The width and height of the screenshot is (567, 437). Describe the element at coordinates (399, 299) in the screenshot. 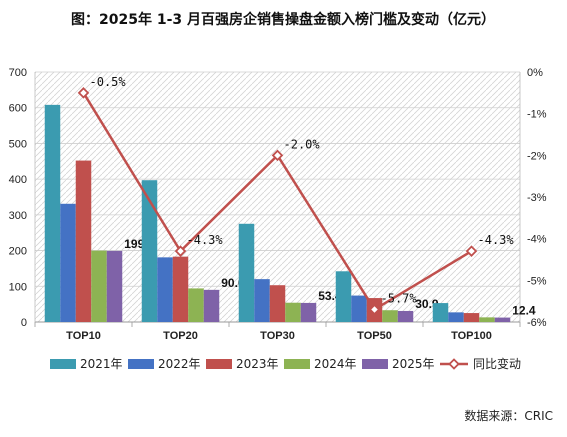

I see `line-label: -5.7%` at that location.